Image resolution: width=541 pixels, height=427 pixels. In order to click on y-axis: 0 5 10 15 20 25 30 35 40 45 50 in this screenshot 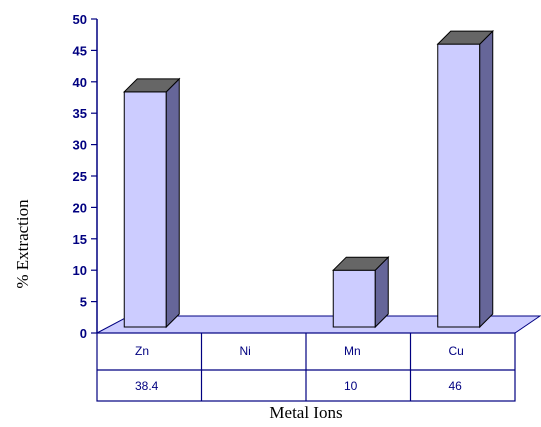, I will do `click(85, 176)`.